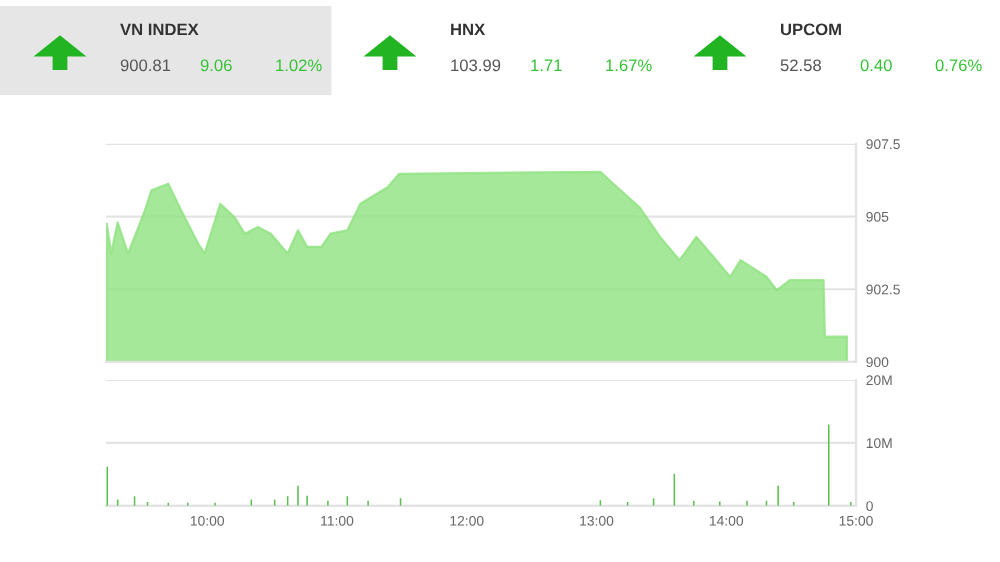  Describe the element at coordinates (811, 29) in the screenshot. I see `text: UPCOM` at that location.